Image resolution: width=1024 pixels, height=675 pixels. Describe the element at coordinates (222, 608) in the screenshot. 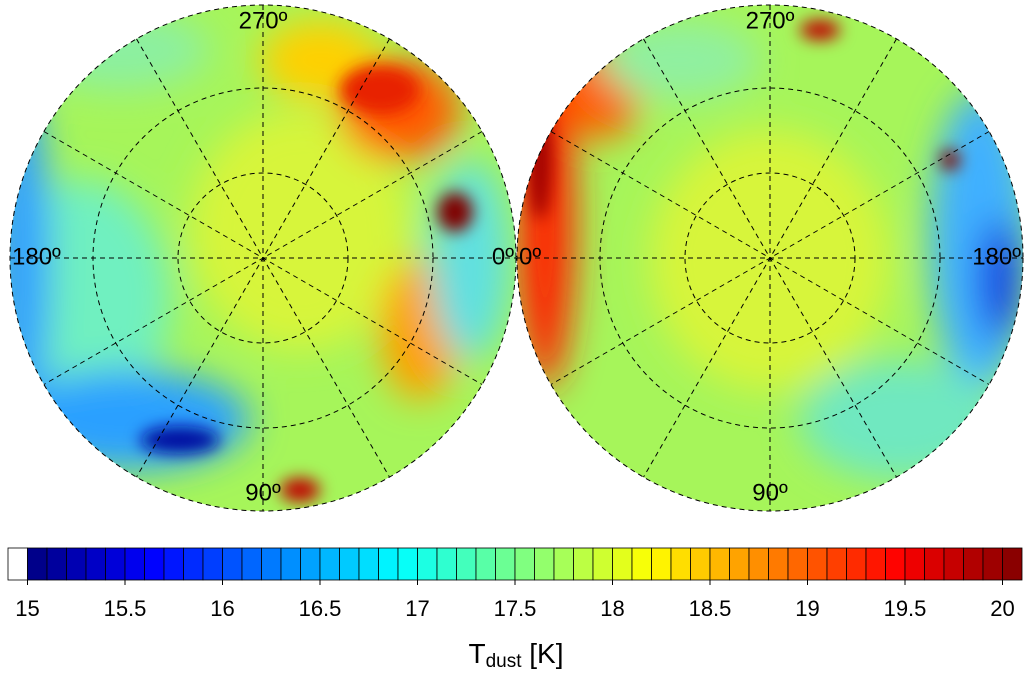

I see `tick-label: 16` at that location.